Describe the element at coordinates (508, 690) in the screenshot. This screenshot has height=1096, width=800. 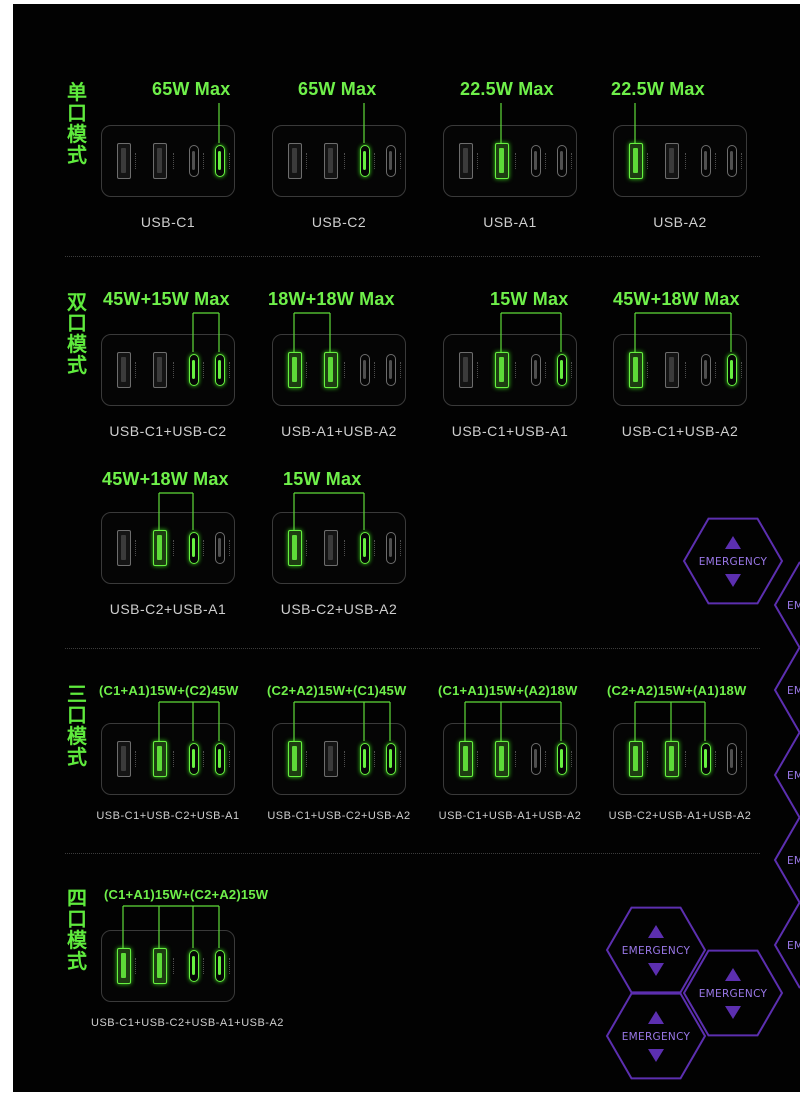
I see `power-rating-label: (C1+A1)15W+(A2)18W` at that location.